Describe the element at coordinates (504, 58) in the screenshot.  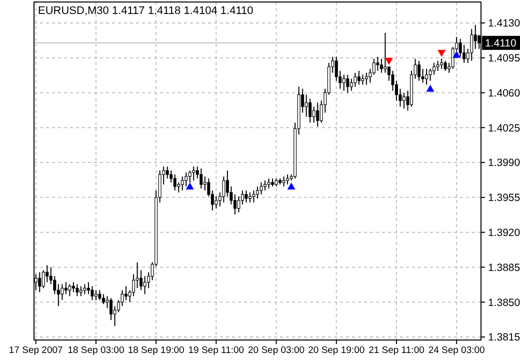
I see `y-tick-label: 1.4095` at that location.